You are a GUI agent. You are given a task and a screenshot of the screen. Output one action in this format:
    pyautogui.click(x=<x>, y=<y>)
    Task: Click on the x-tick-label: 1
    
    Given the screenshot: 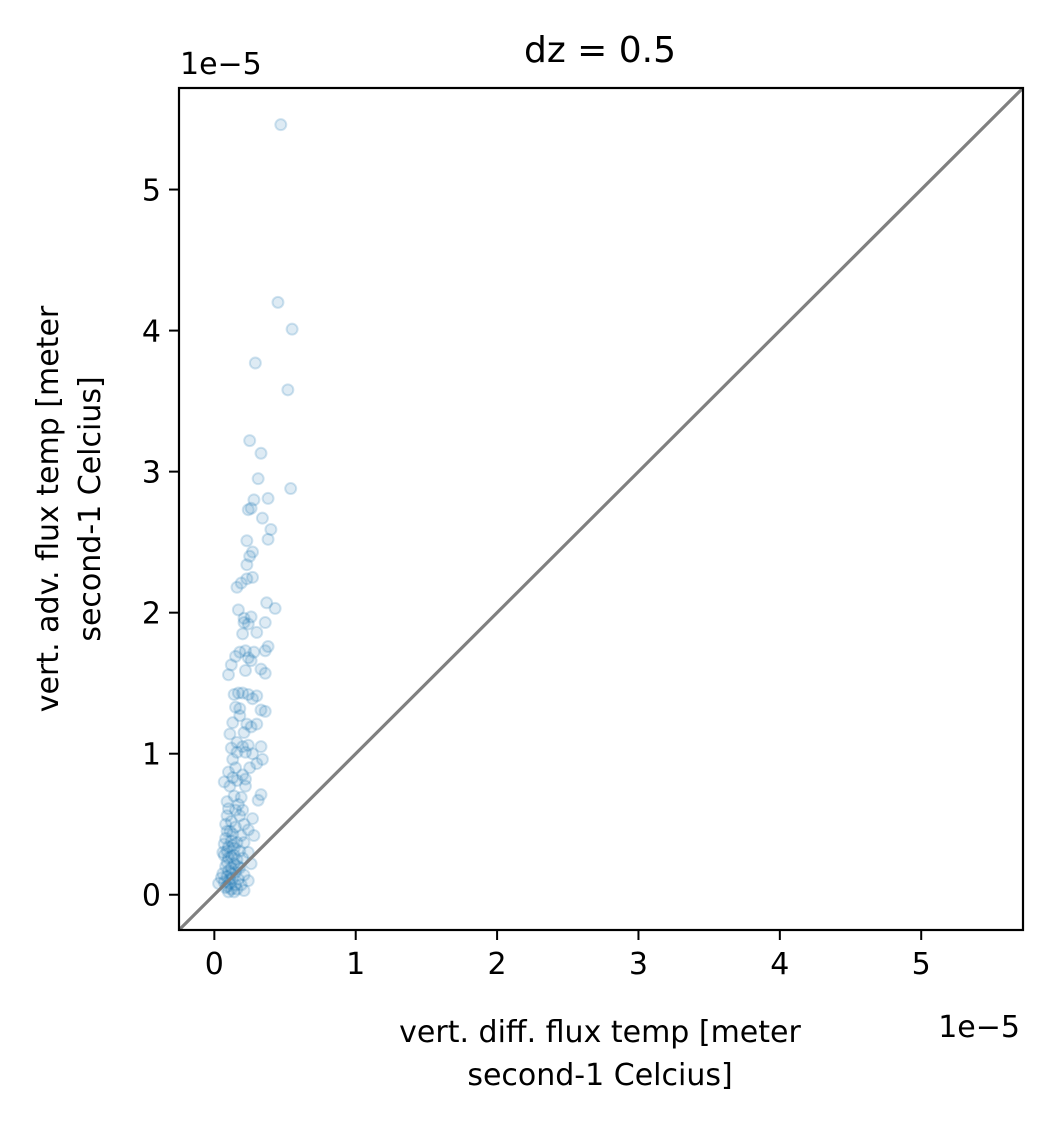 What is the action you would take?
    pyautogui.click(x=355, y=964)
    